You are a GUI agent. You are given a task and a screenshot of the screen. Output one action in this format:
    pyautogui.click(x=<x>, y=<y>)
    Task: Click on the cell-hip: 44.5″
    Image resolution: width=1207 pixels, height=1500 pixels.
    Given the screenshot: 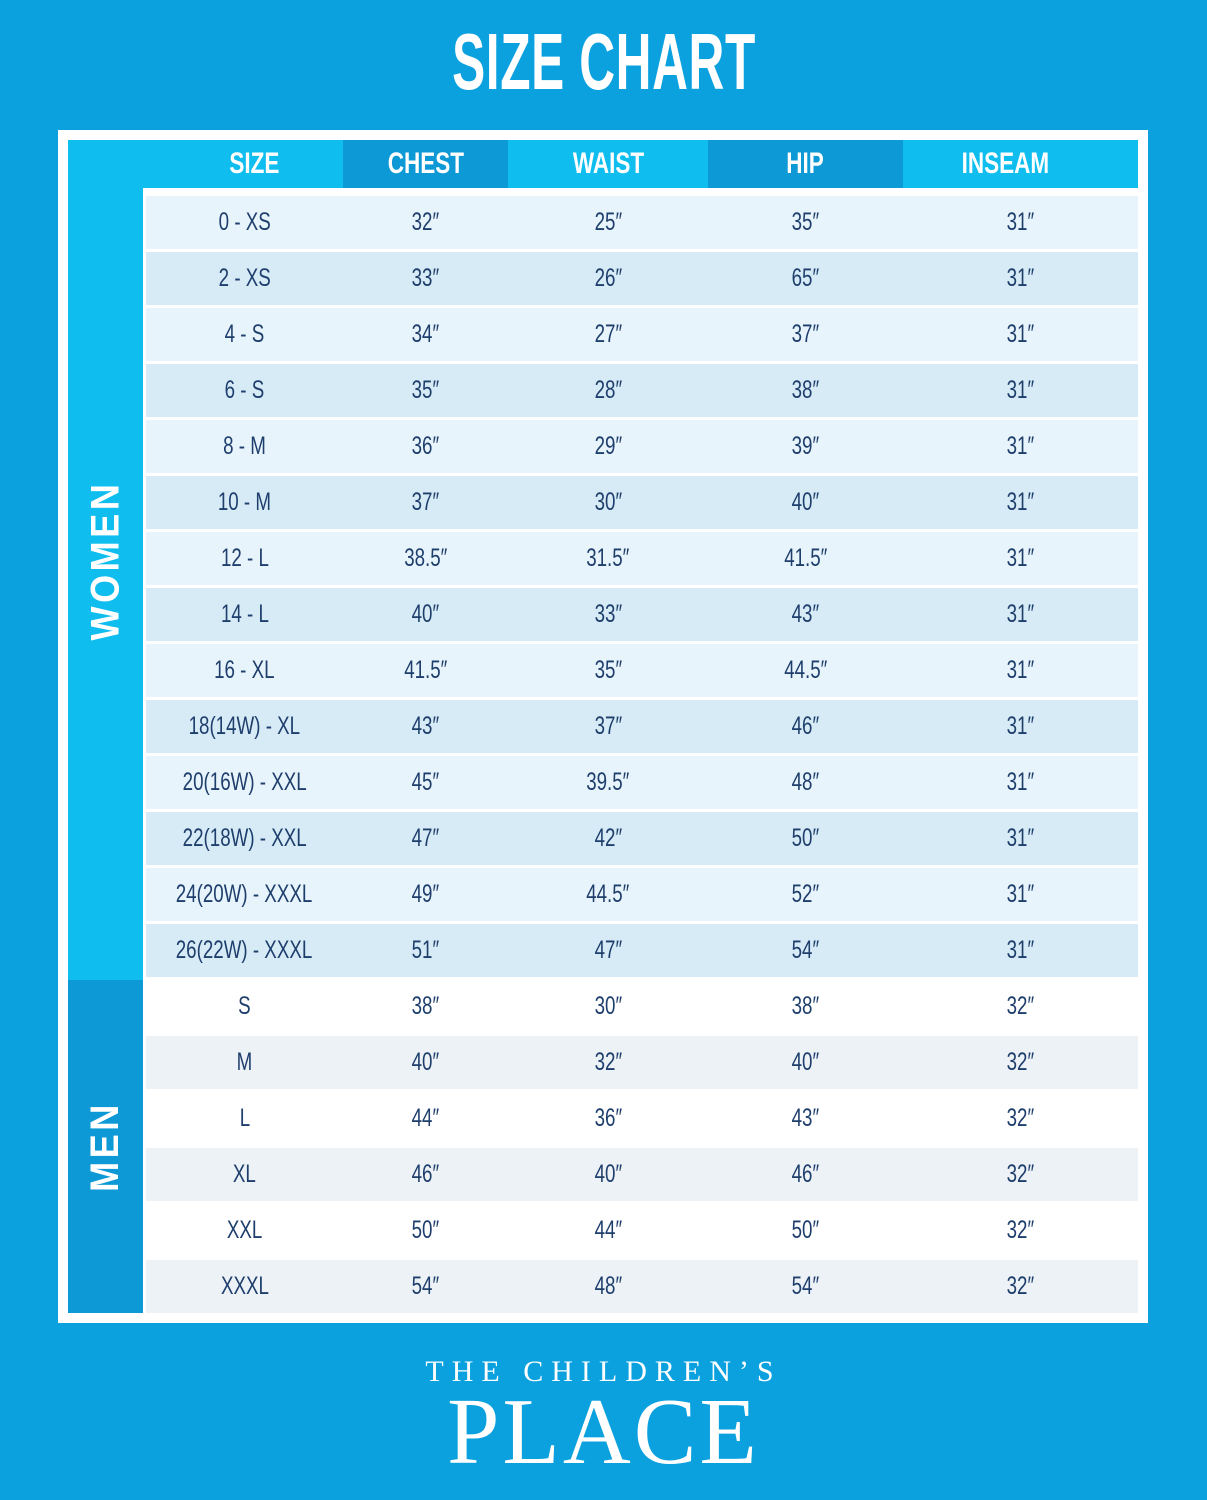 What is the action you would take?
    pyautogui.click(x=805, y=670)
    